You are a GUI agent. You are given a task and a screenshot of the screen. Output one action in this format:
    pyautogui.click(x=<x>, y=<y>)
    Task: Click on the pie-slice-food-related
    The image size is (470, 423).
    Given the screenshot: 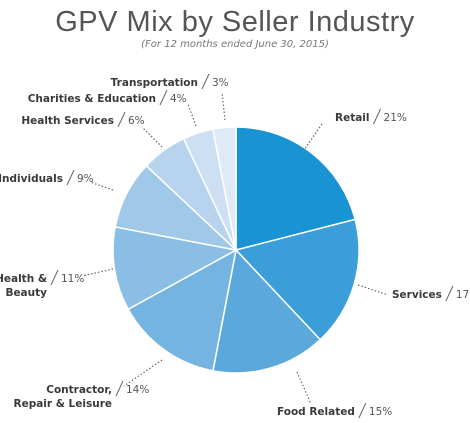 What is the action you would take?
    pyautogui.click(x=267, y=311)
    